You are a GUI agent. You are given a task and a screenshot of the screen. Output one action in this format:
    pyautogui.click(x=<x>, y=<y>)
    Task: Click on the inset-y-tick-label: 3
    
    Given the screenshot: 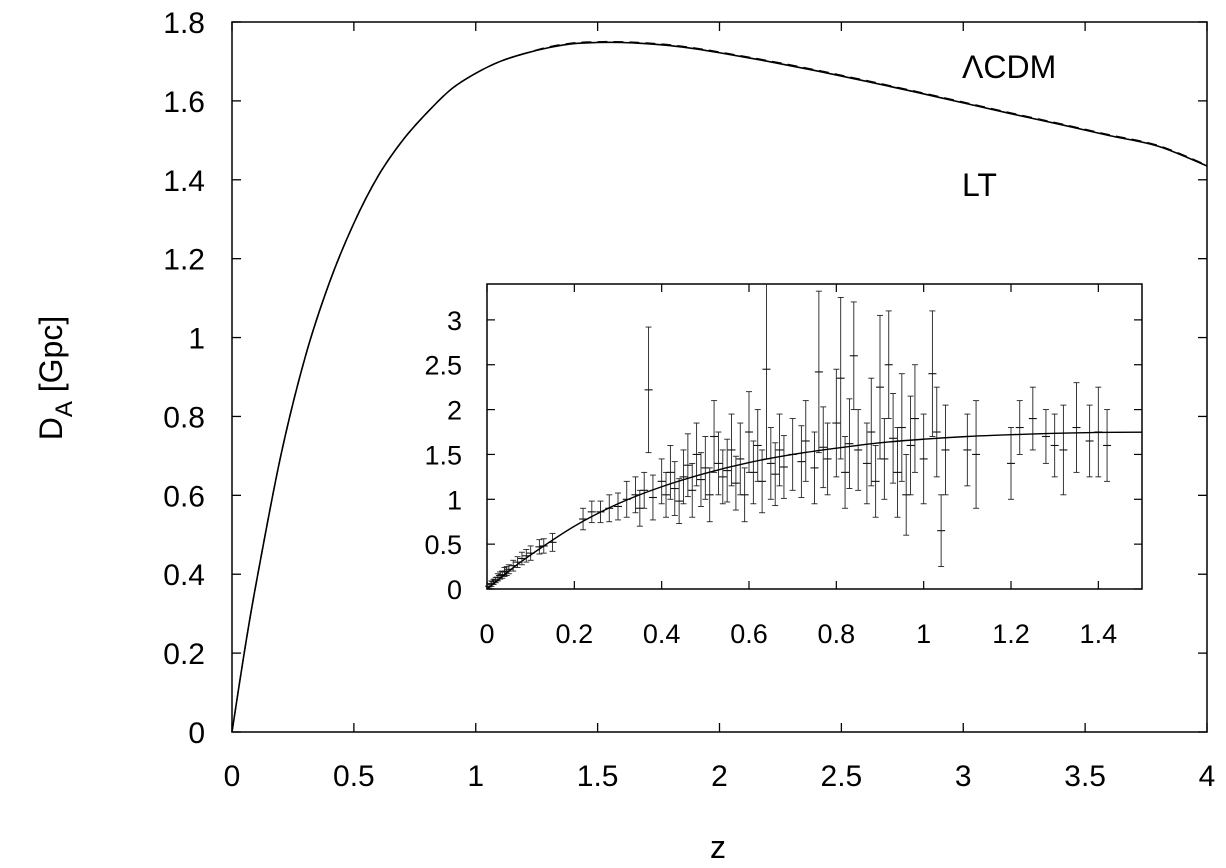 What is the action you would take?
    pyautogui.click(x=454, y=321)
    